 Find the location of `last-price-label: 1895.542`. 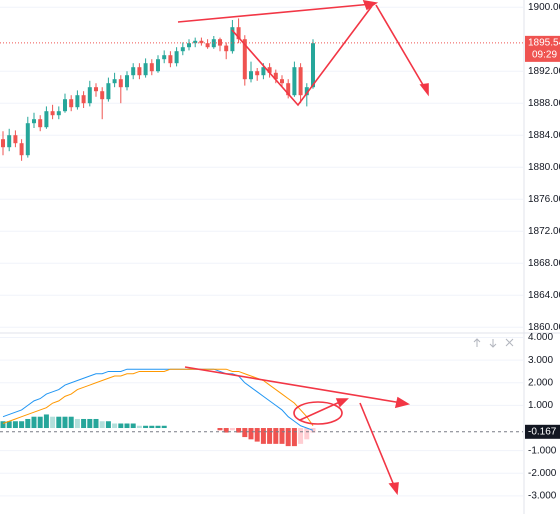

last-price-label: 1895.542 is located at coordinates (544, 43).